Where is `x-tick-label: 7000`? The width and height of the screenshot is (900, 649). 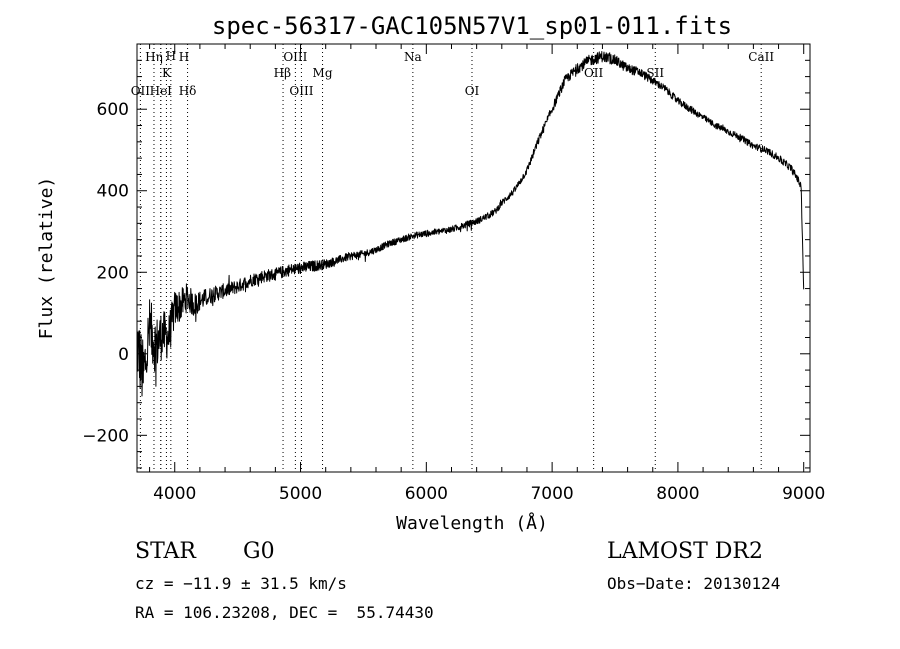
x-tick-label: 7000 is located at coordinates (551, 494).